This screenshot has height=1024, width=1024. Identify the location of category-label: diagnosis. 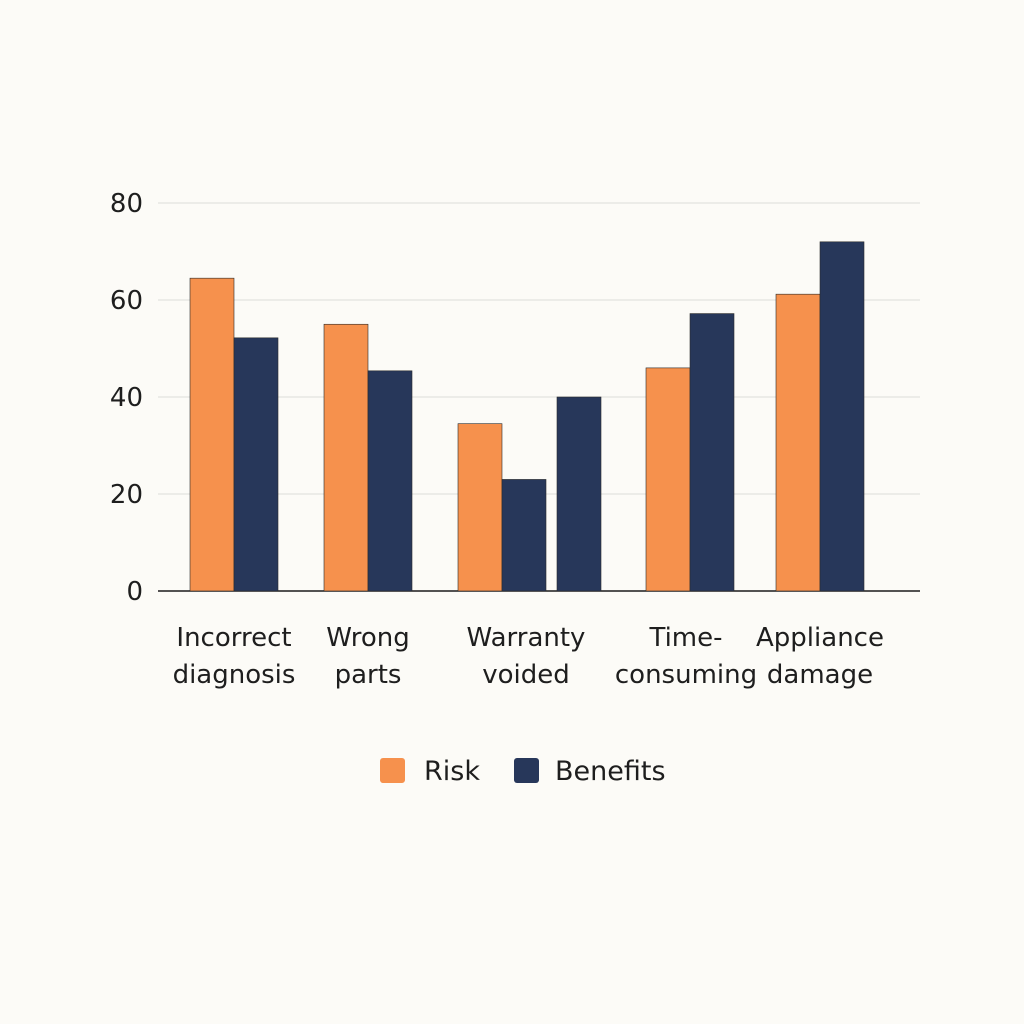
(234, 675).